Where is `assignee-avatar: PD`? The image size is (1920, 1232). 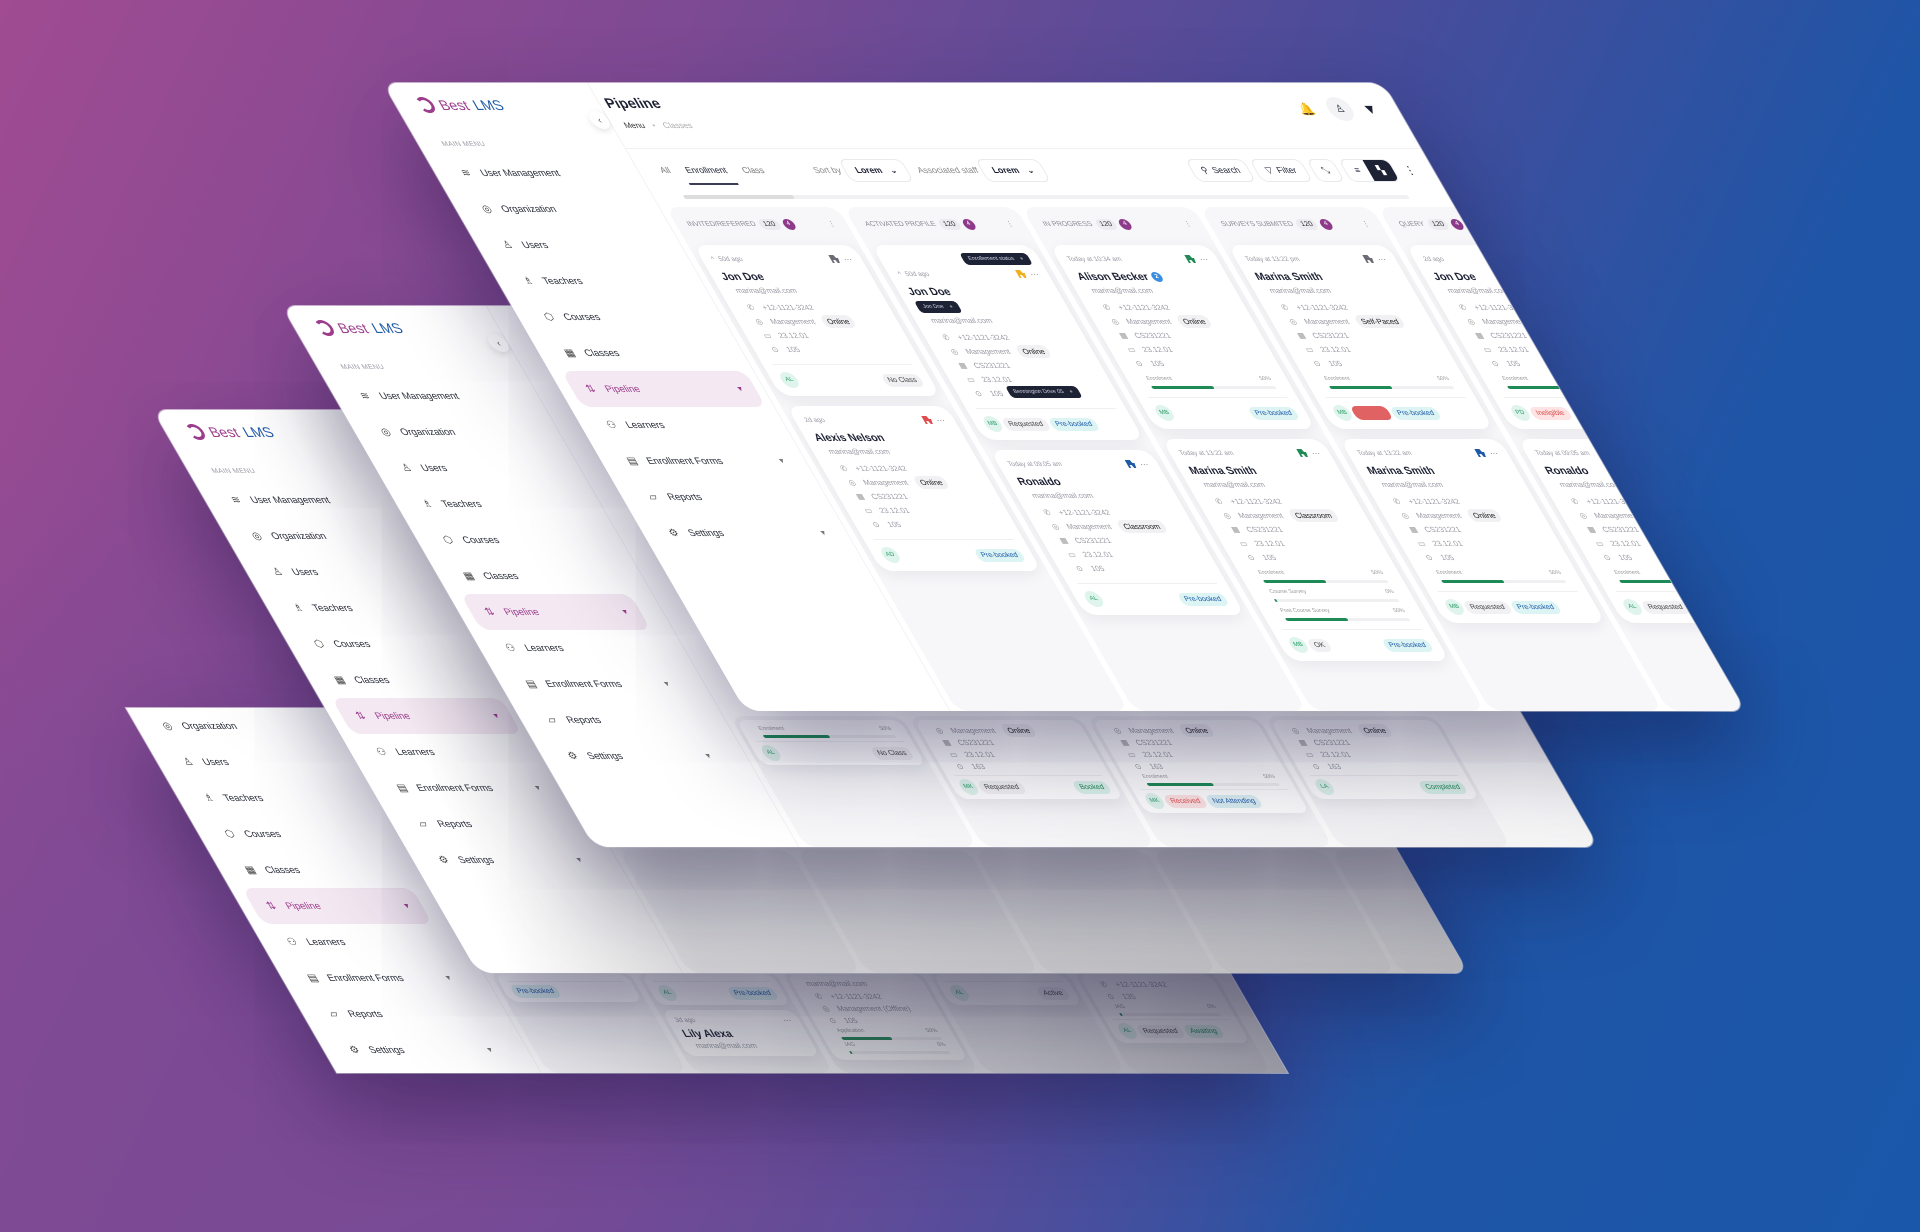 assignee-avatar: PD is located at coordinates (1520, 413).